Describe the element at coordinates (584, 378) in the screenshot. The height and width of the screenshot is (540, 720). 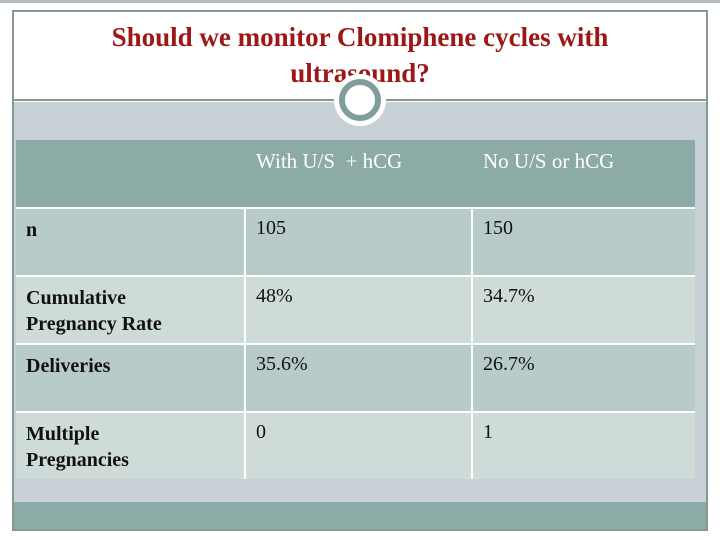
I see `row-deliveries-no-us-value: 26.7%` at that location.